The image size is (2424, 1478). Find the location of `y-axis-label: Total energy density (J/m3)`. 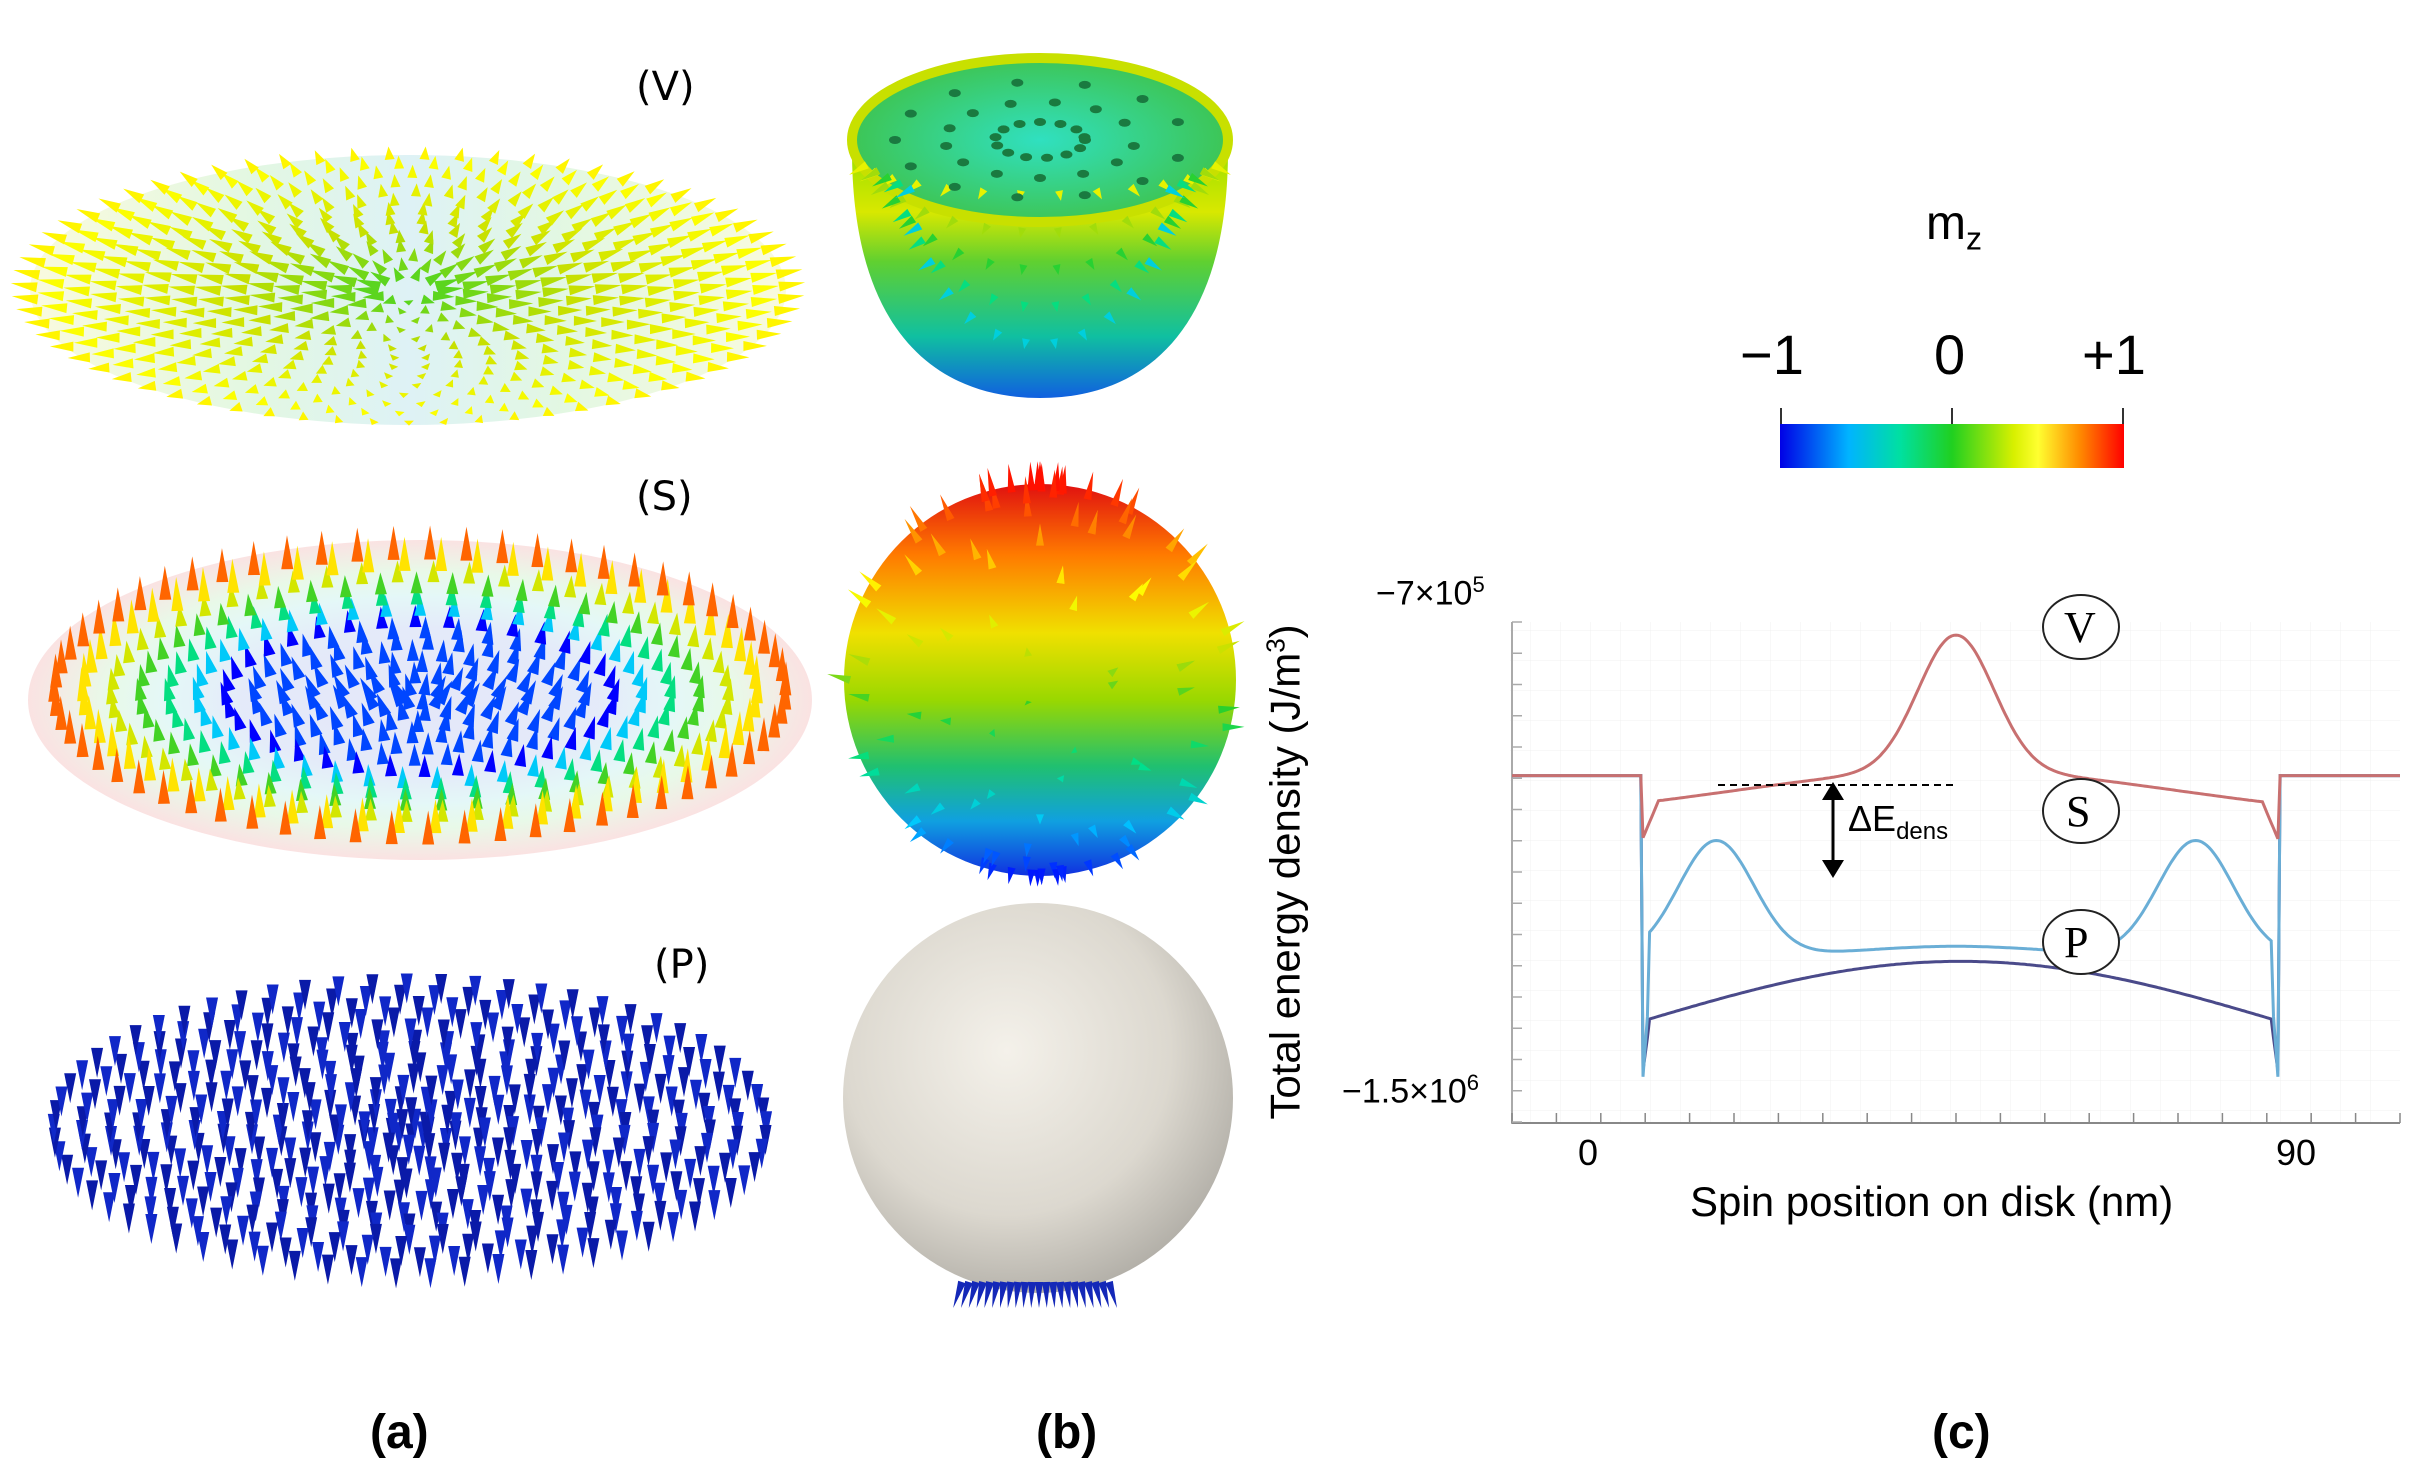

y-axis-label: Total energy density (J/m3) is located at coordinates (1284, 872).